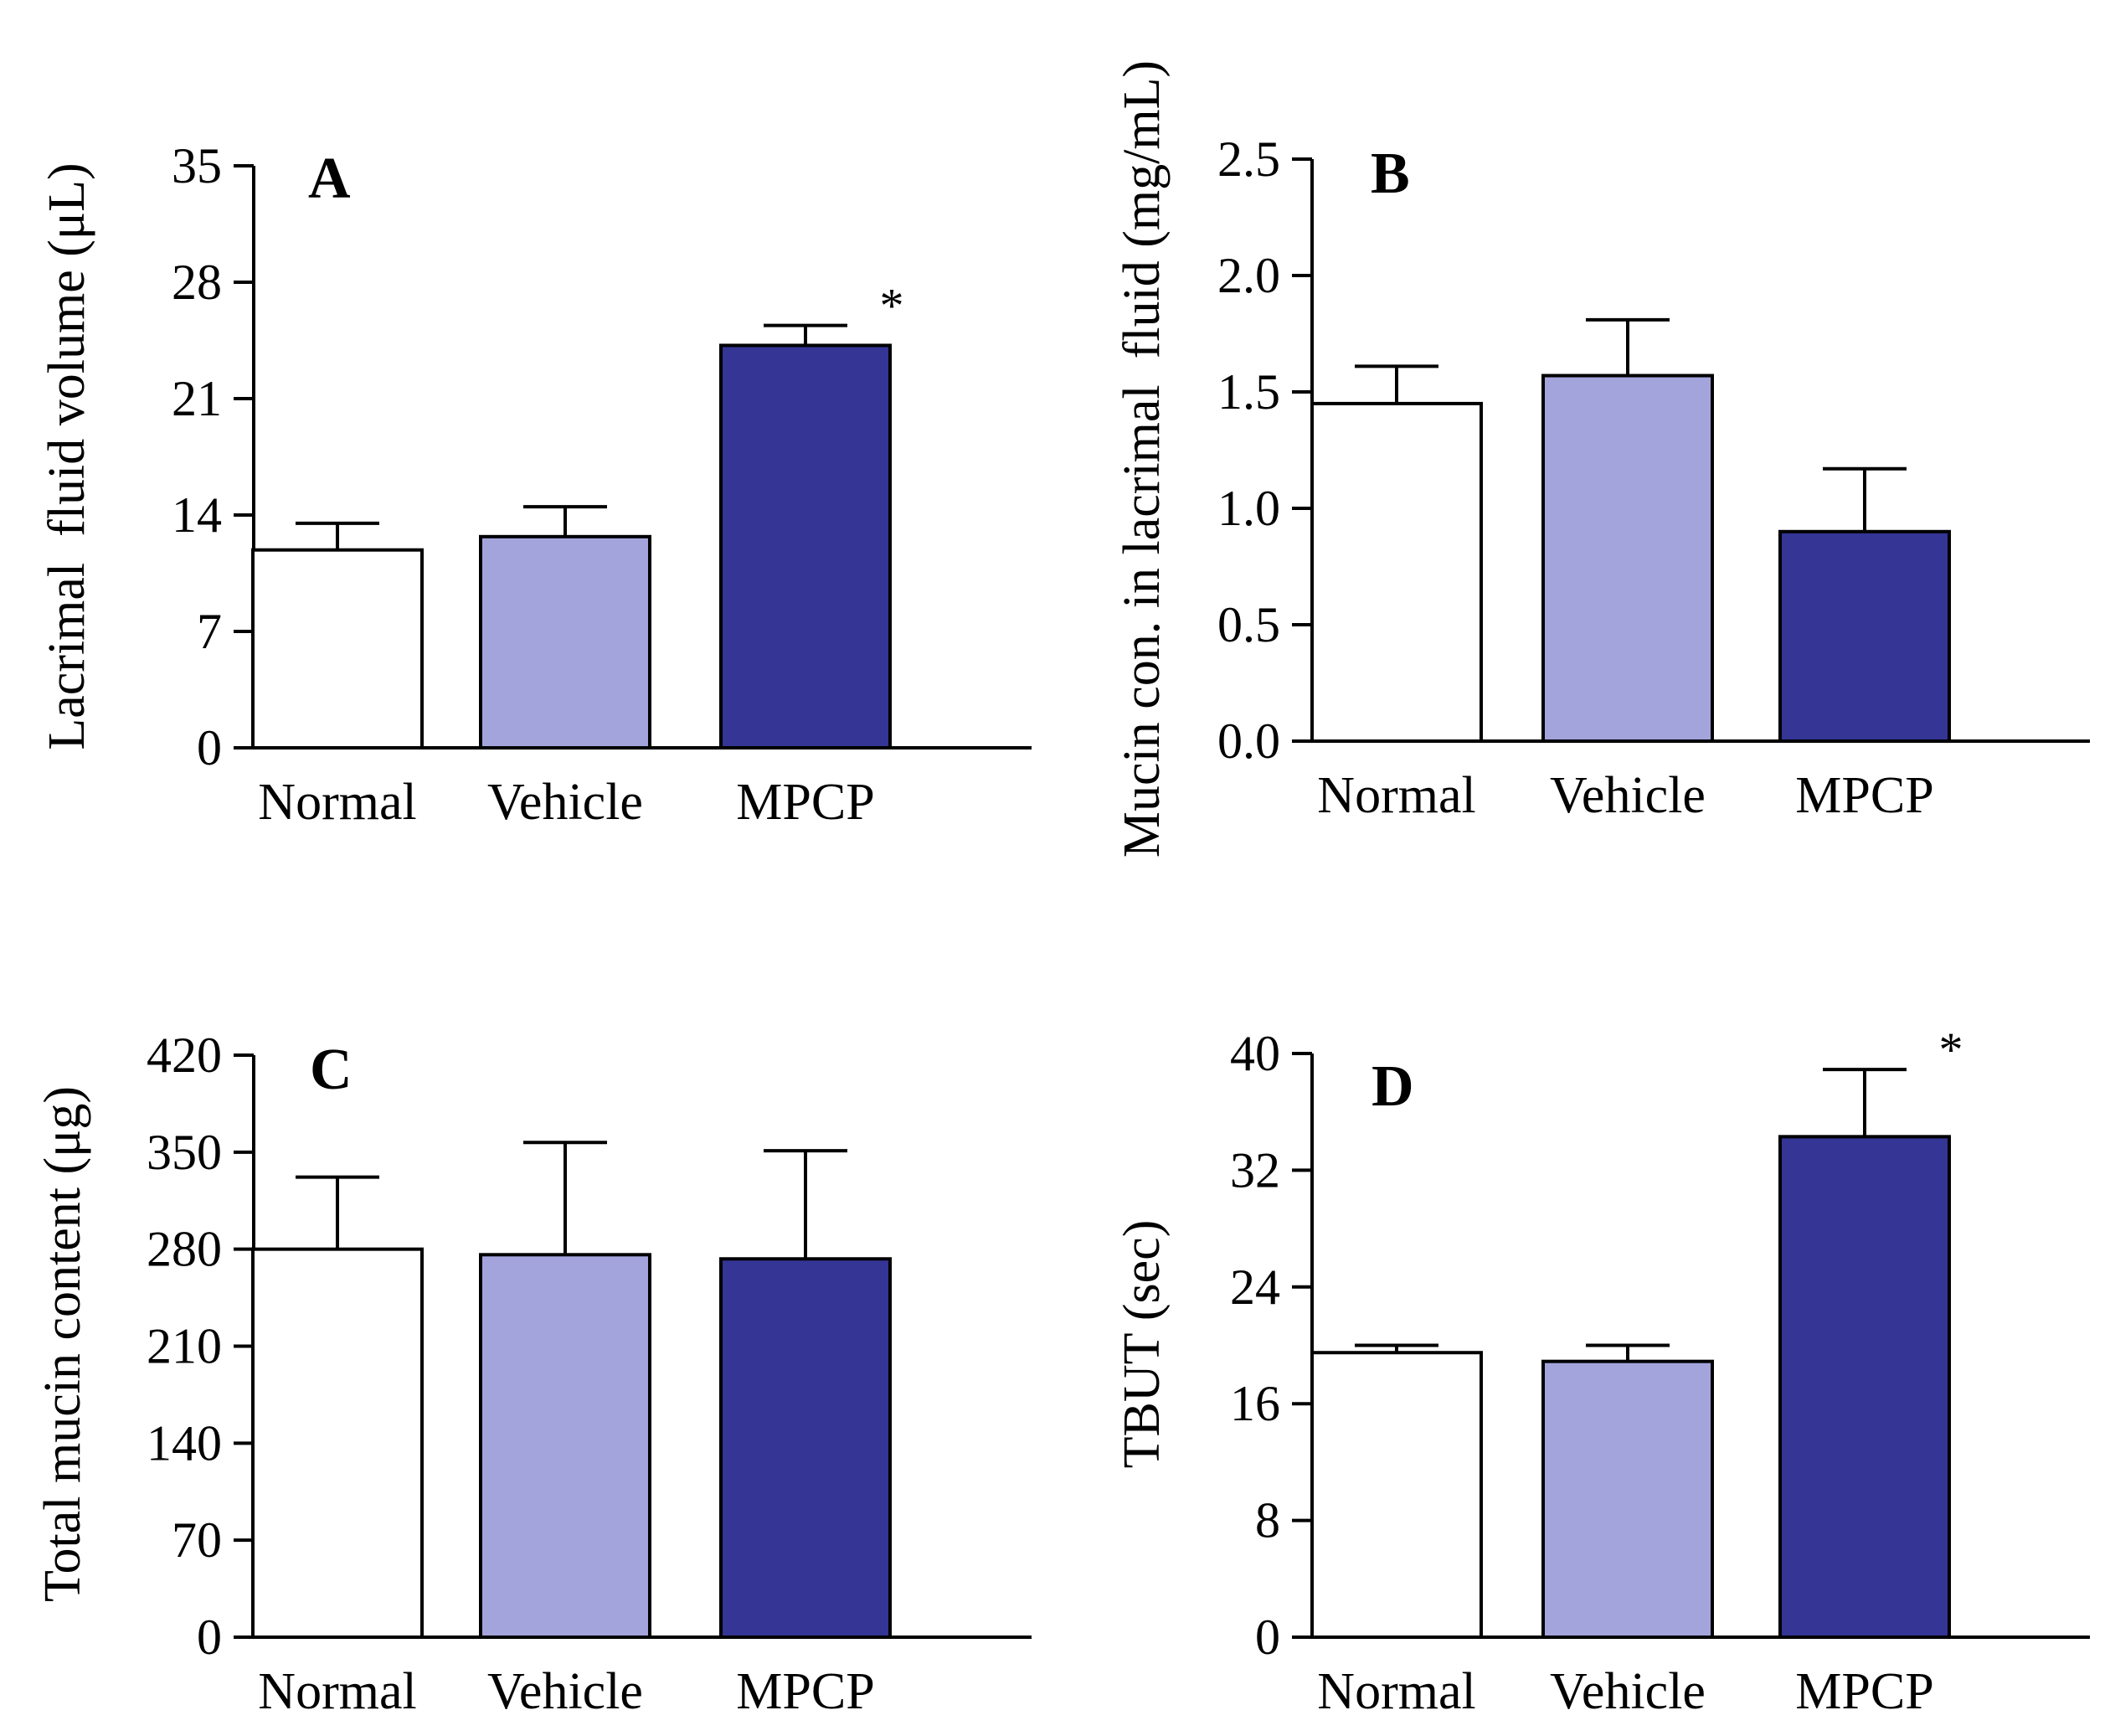 The height and width of the screenshot is (1736, 2110). What do you see at coordinates (1255, 1403) in the screenshot?
I see `panel-d-y-tick-label: 16` at bounding box center [1255, 1403].